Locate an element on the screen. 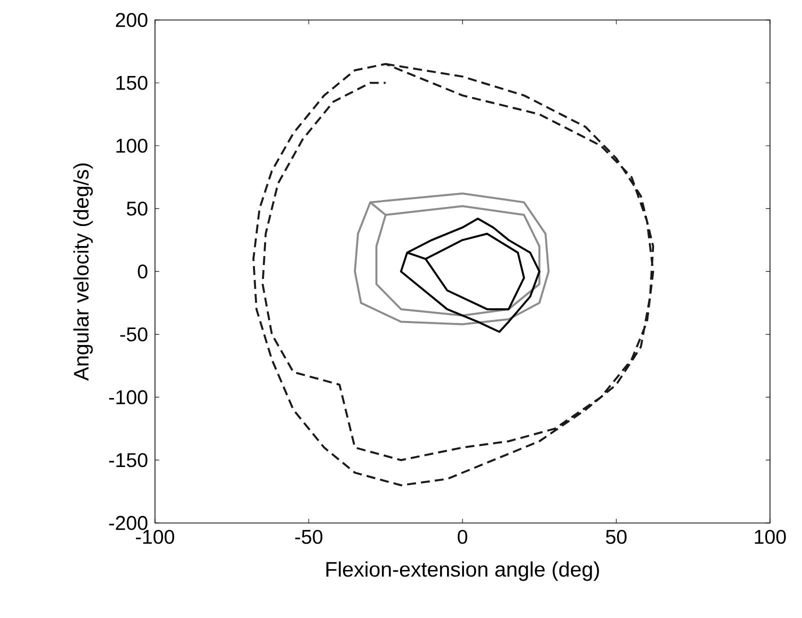 The image size is (802, 618). x-tick-label: 50 is located at coordinates (616, 537).